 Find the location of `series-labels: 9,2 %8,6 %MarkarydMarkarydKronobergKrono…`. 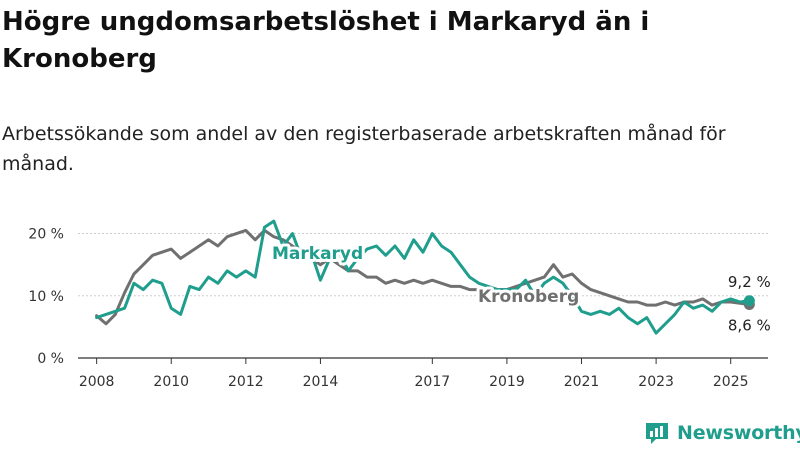

series-labels: 9,2 %8,6 %MarkarydMarkarydKronobergKrono… is located at coordinates (520, 287).